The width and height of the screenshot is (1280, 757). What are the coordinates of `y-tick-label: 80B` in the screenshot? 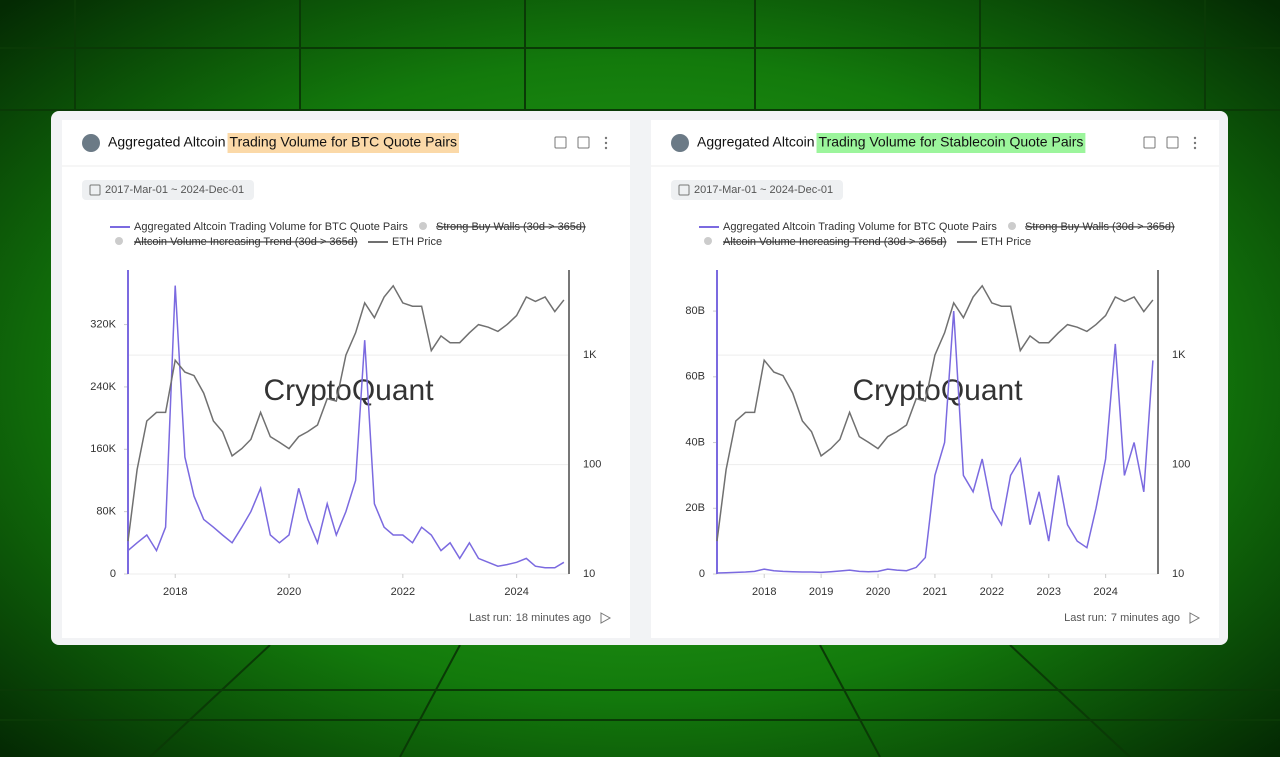 It's located at (695, 311).